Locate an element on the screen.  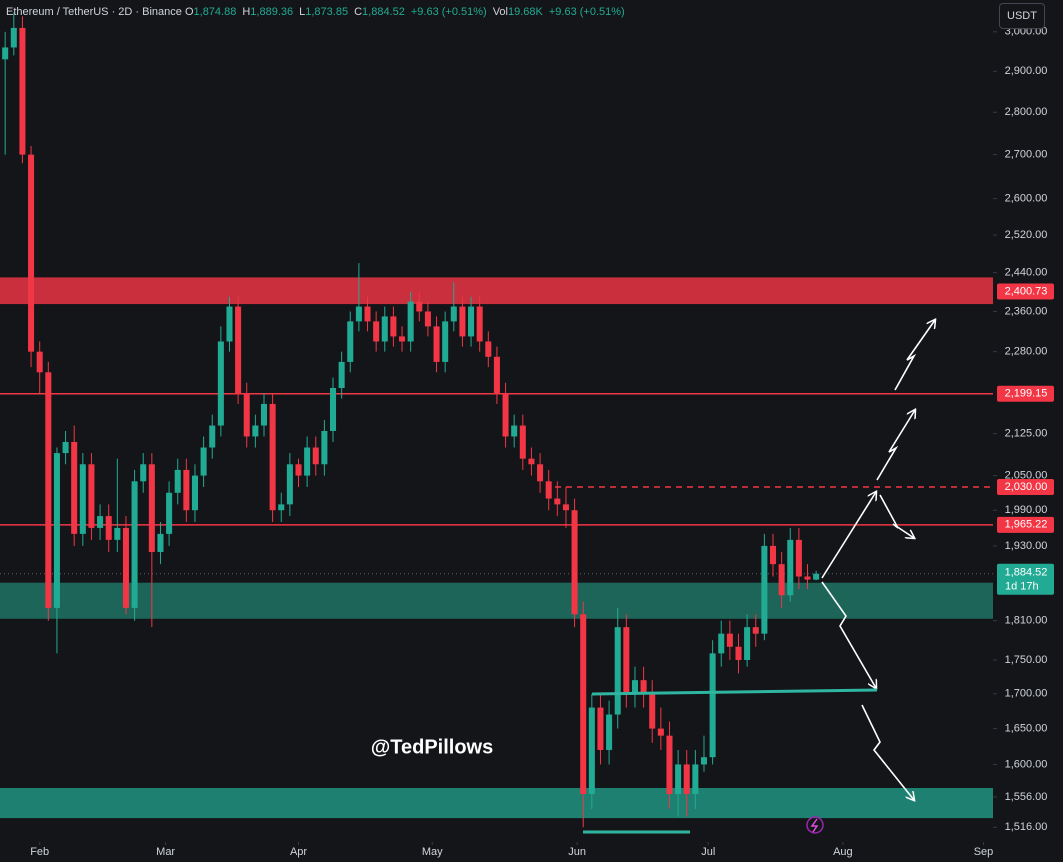
last-price-box is located at coordinates (1025, 579).